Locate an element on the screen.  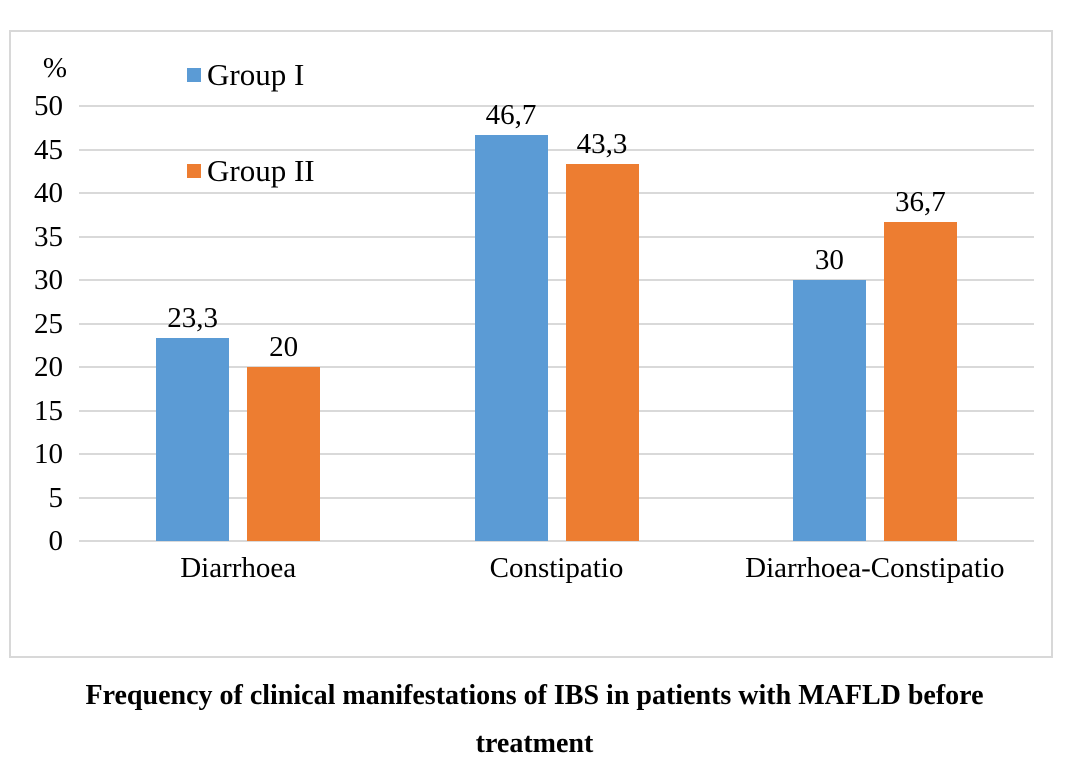
y-axis-tick-10: 10 is located at coordinates (48, 454).